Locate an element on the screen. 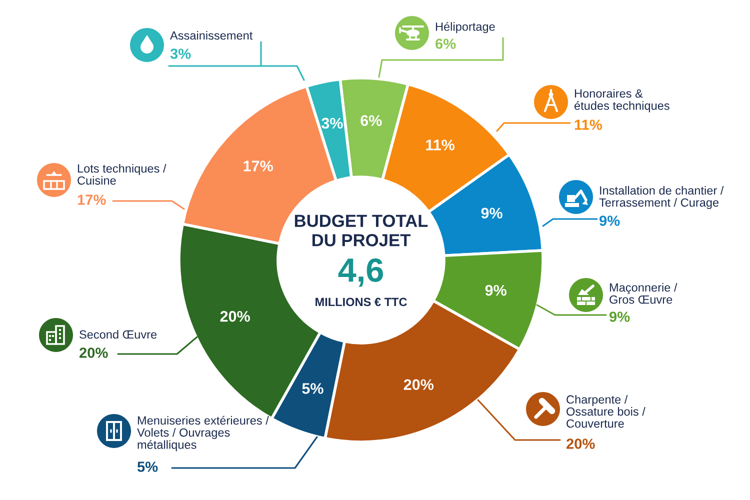 The width and height of the screenshot is (750, 500). text: 5% is located at coordinates (147, 467).